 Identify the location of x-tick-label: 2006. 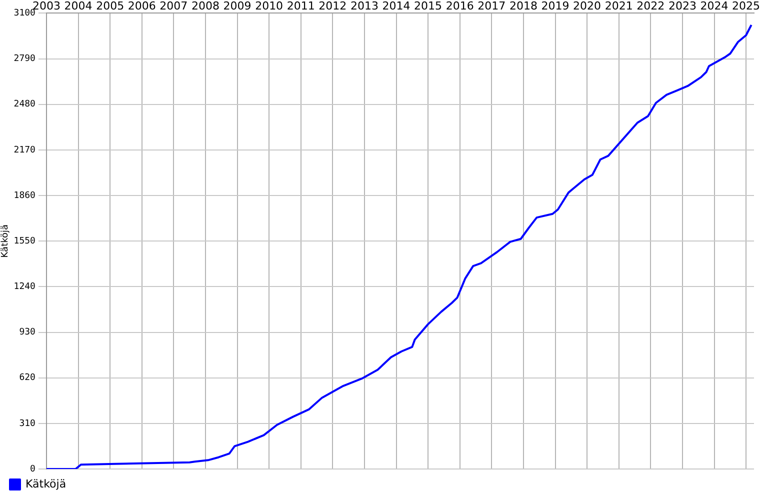
(142, 6).